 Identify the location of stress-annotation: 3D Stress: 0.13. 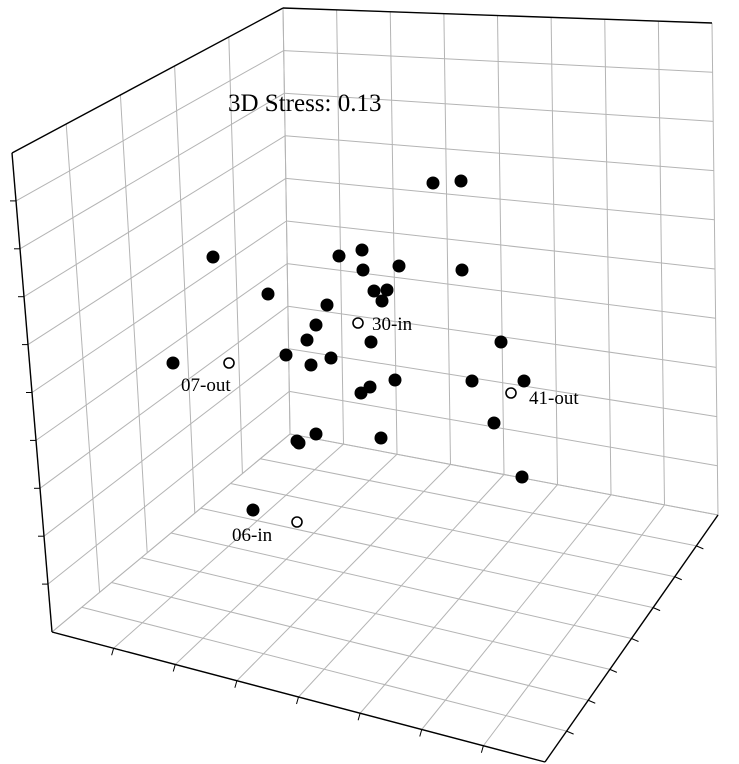
(304, 103).